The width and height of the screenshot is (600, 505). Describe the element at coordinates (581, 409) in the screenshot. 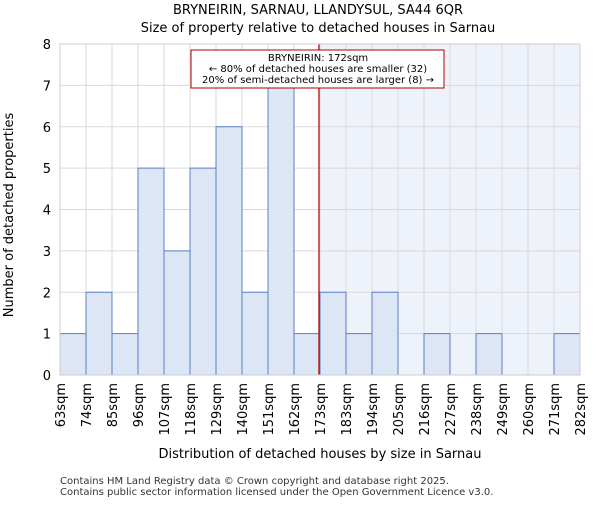

I see `x-tick-label: 282sqm` at that location.